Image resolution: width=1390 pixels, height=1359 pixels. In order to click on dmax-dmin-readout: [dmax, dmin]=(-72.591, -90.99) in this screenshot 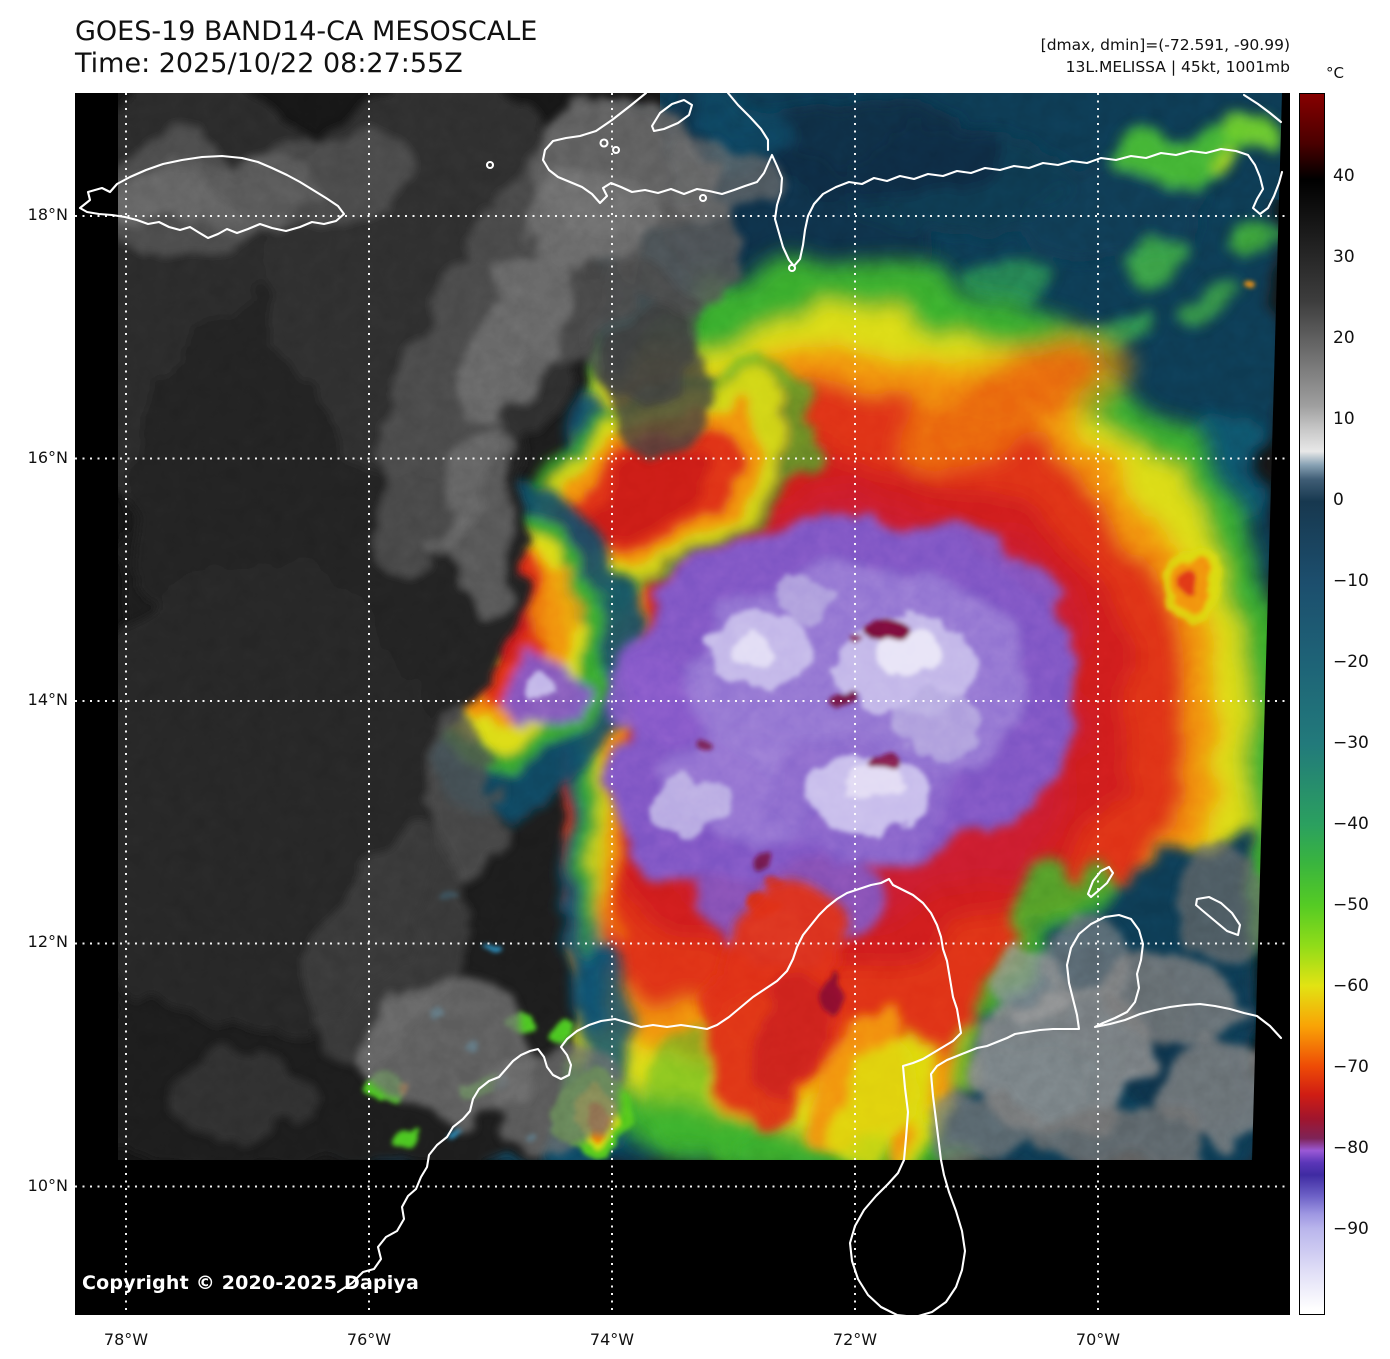, I will do `click(1165, 45)`.